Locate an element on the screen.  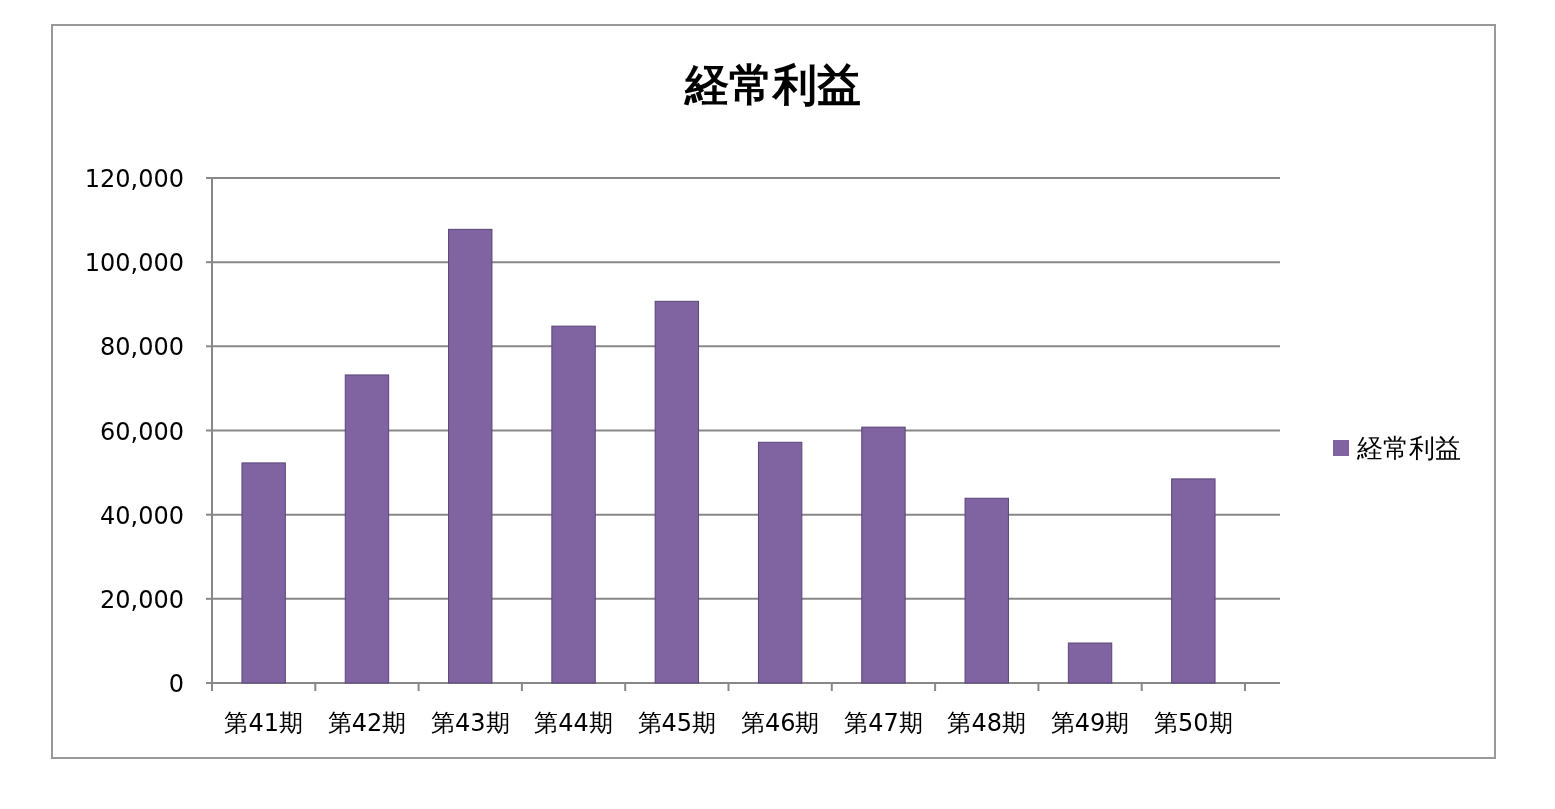
x-tick-label: 第43期 is located at coordinates (470, 723).